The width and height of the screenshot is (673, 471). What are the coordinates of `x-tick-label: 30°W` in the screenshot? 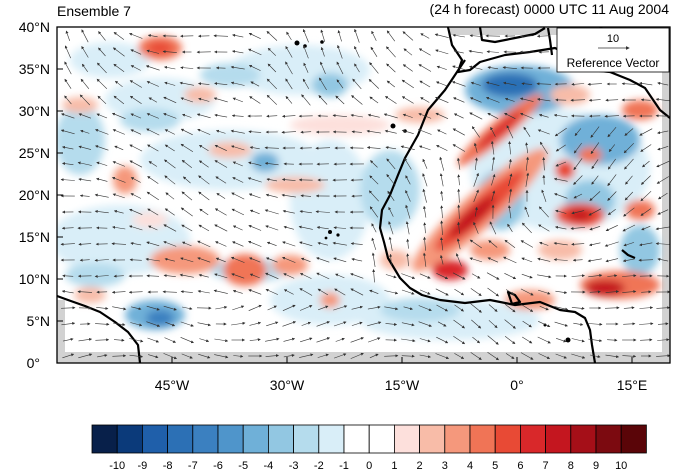 It's located at (287, 385).